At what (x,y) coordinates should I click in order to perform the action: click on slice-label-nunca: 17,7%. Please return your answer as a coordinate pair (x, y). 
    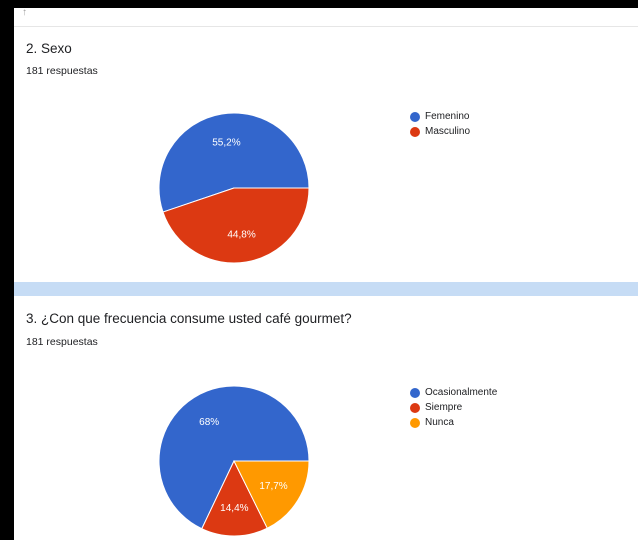
    Looking at the image, I should click on (273, 486).